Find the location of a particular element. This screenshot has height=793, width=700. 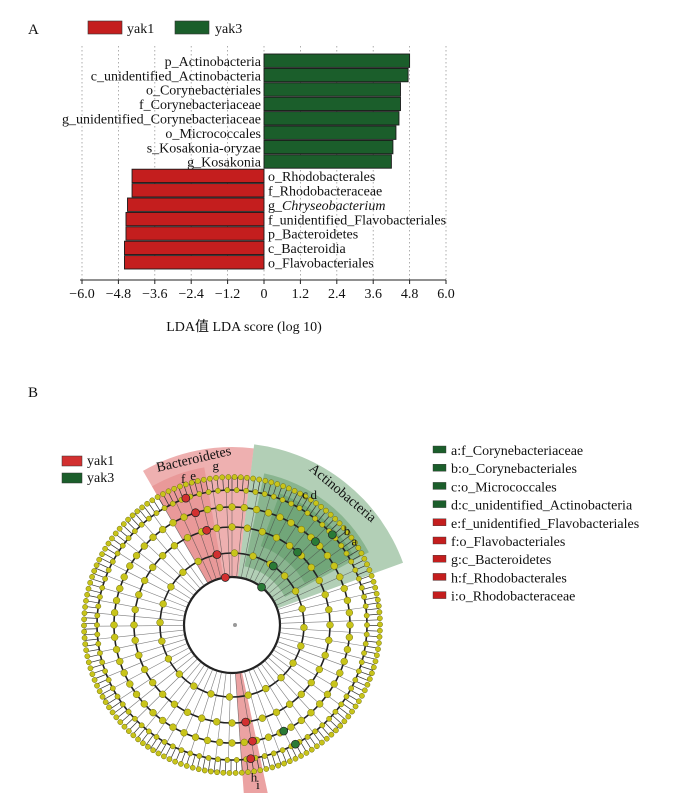

lda-bars is located at coordinates (267, 161).